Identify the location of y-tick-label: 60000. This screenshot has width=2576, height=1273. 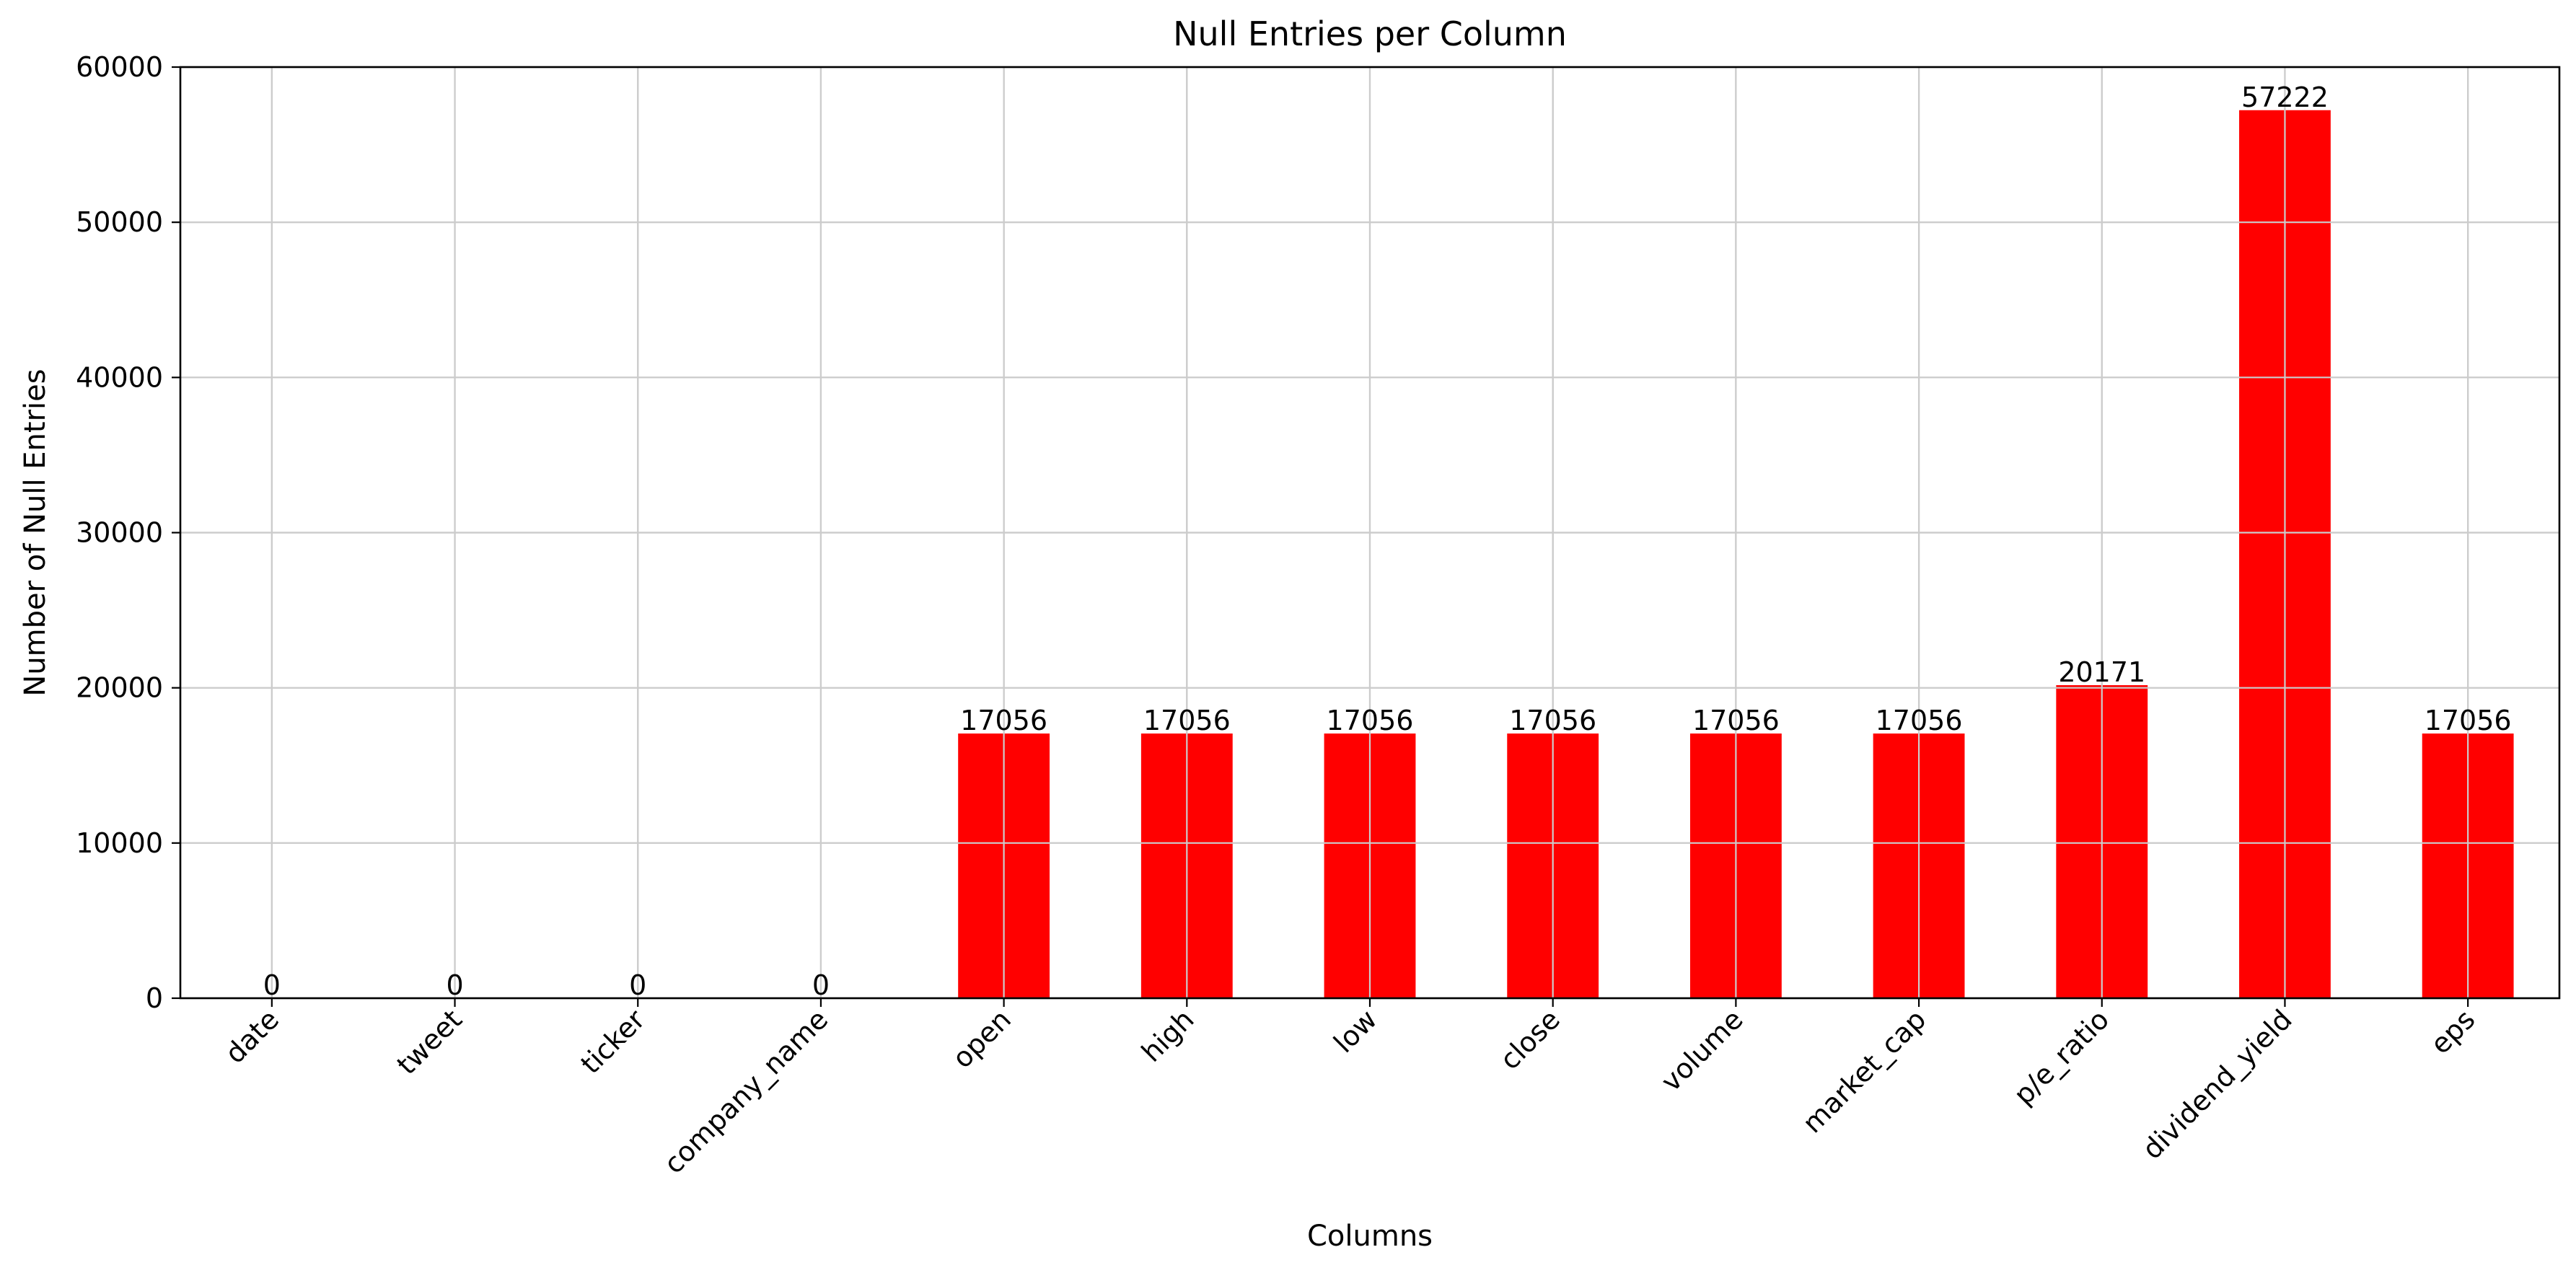
(119, 67).